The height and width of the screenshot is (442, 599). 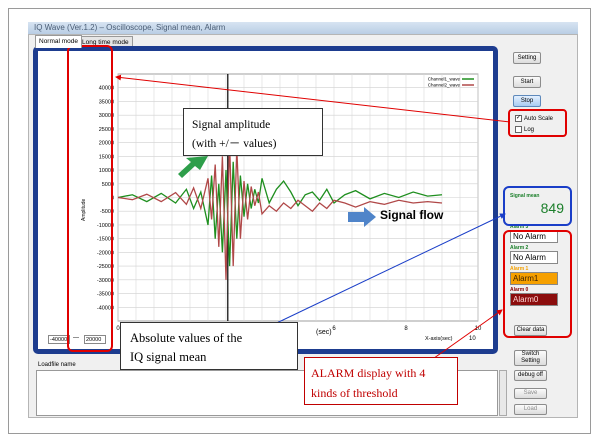 I want to click on y-axis-highlight-box, so click(x=90, y=198).